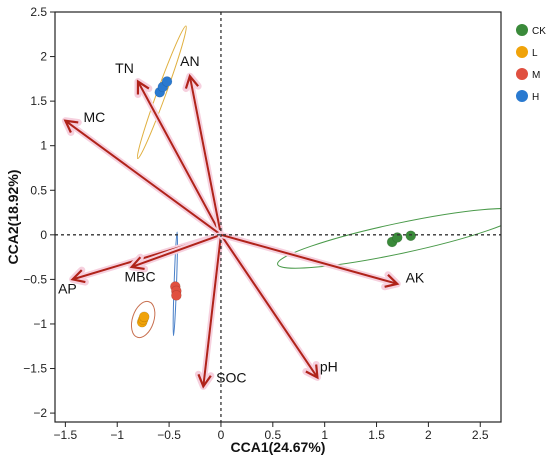  Describe the element at coordinates (522, 74) in the screenshot. I see `legend-marker-m` at that location.